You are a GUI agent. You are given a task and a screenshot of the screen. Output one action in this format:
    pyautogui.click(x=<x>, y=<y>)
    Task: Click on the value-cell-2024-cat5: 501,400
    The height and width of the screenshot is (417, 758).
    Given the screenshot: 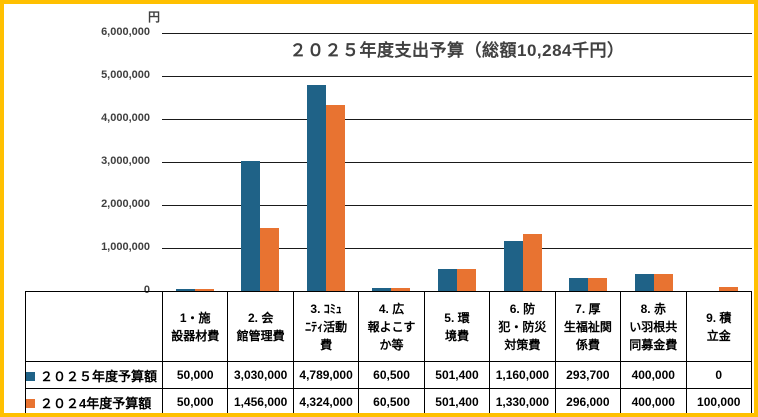 What is the action you would take?
    pyautogui.click(x=457, y=400)
    